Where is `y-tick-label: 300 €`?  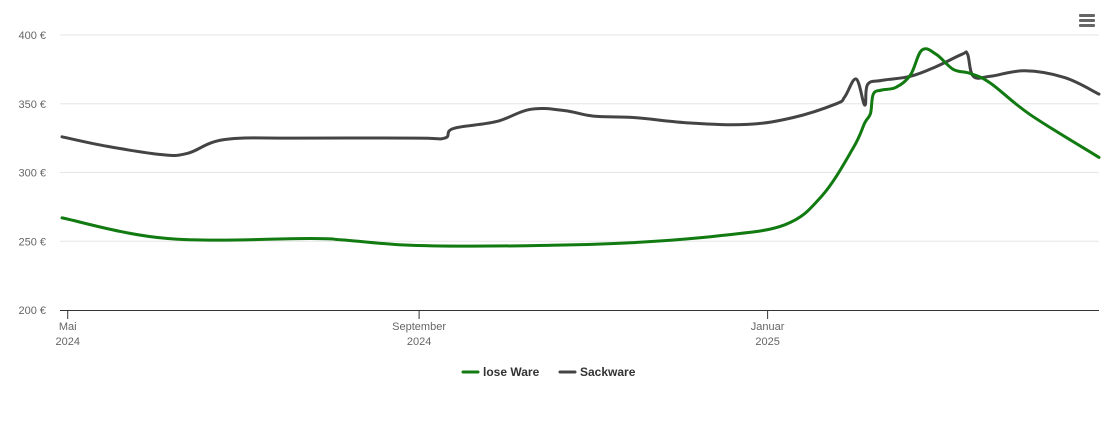
y-tick-label: 300 € is located at coordinates (32, 174).